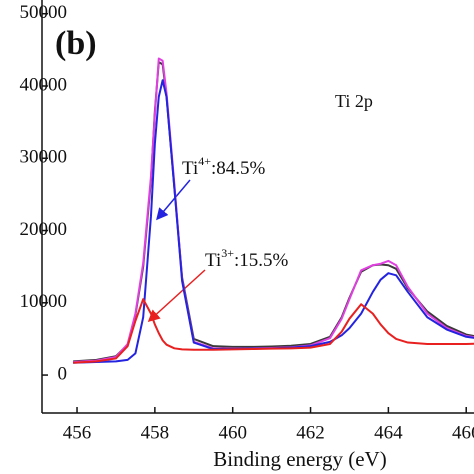  I want to click on annotation: Ti4+:84.5%, so click(224, 167).